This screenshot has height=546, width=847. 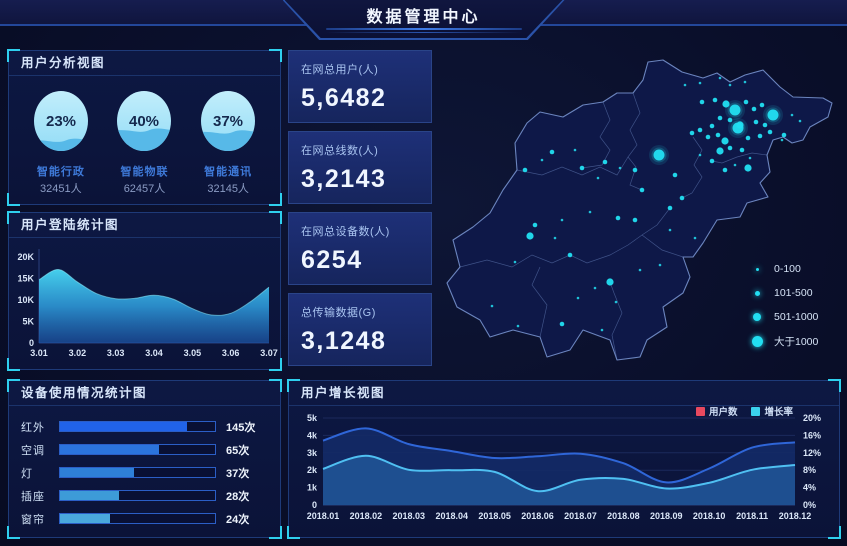 I want to click on svg-text: 5k, so click(x=312, y=418).